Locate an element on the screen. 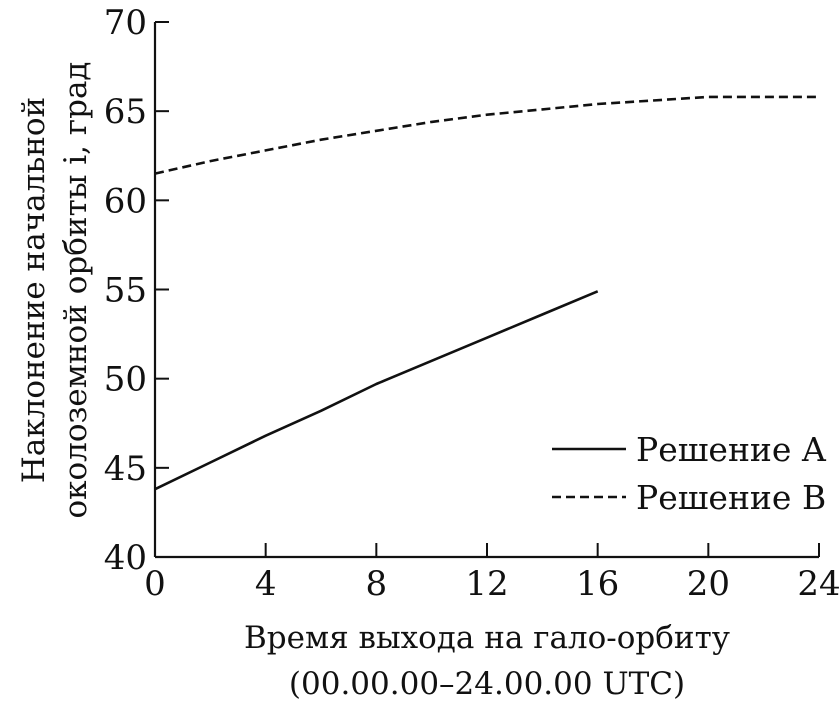 This screenshot has height=708, width=840. x-tick-label: 20 is located at coordinates (708, 584).